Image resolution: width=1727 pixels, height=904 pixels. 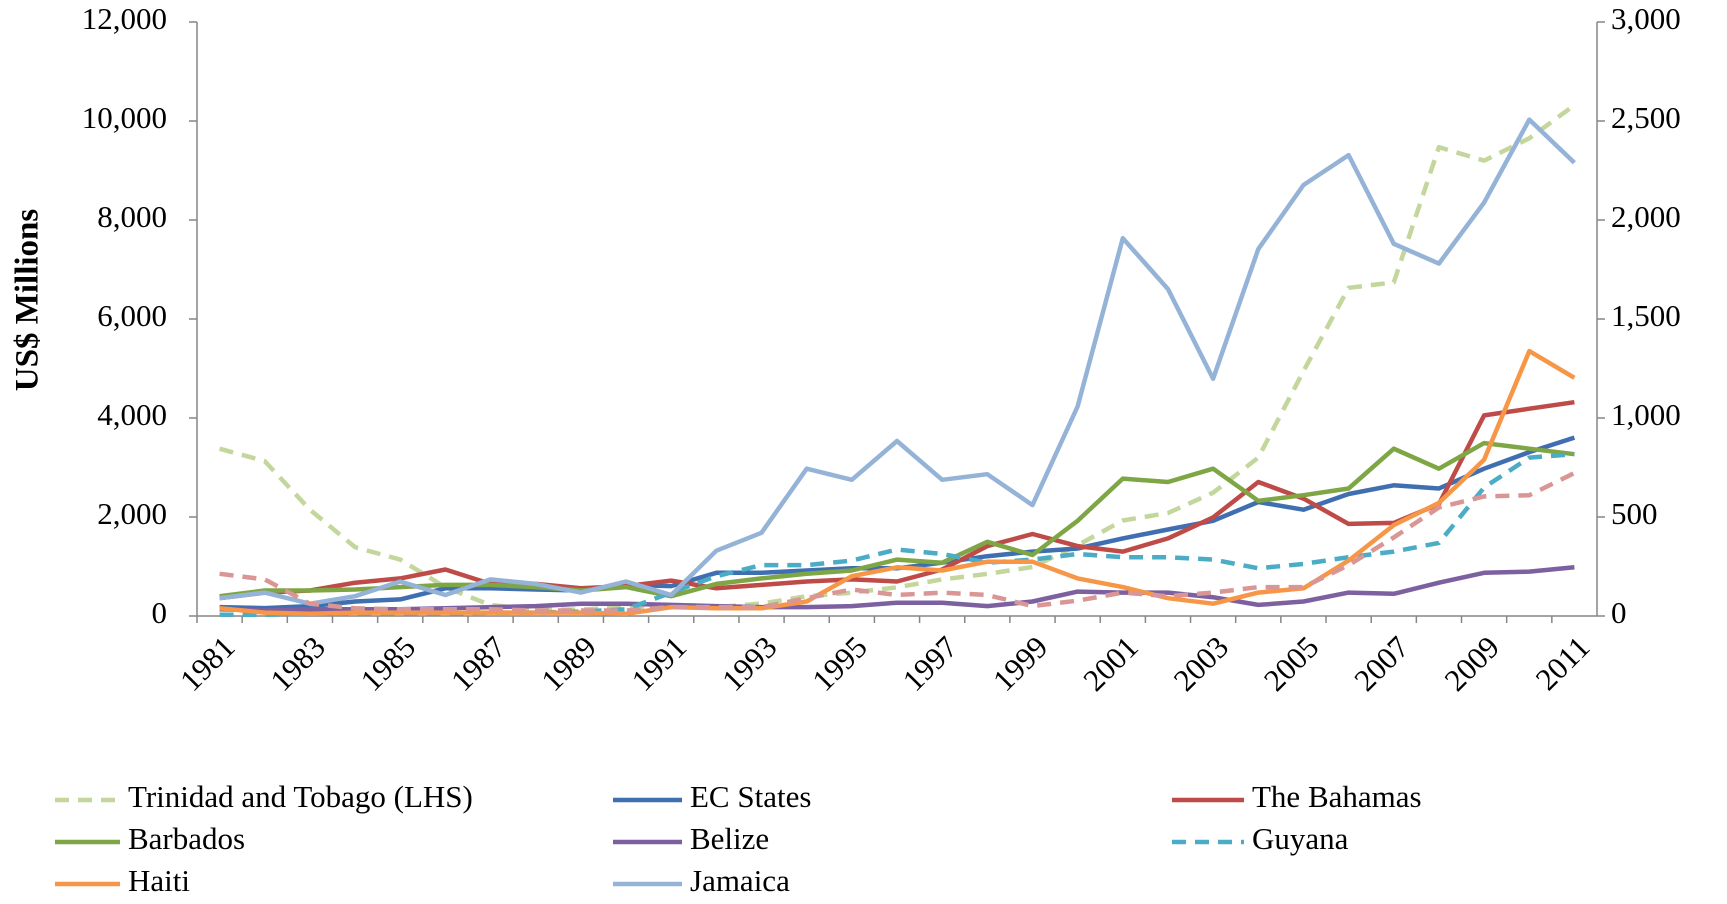 I want to click on y-tick-label: 4,000, so click(x=132, y=414).